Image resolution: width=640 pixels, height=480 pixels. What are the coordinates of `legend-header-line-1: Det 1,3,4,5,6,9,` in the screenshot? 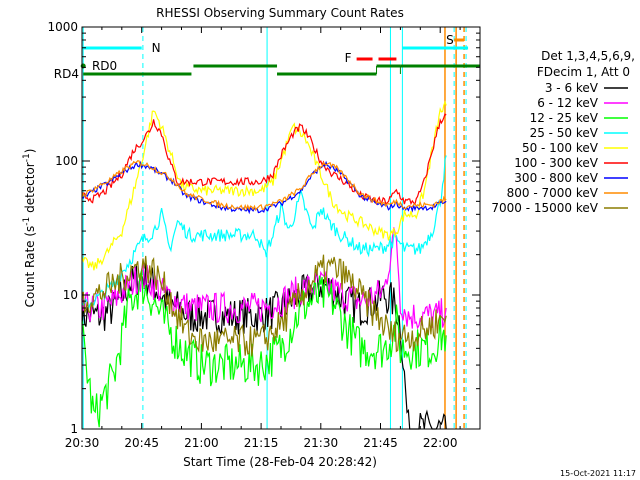 It's located at (588, 56).